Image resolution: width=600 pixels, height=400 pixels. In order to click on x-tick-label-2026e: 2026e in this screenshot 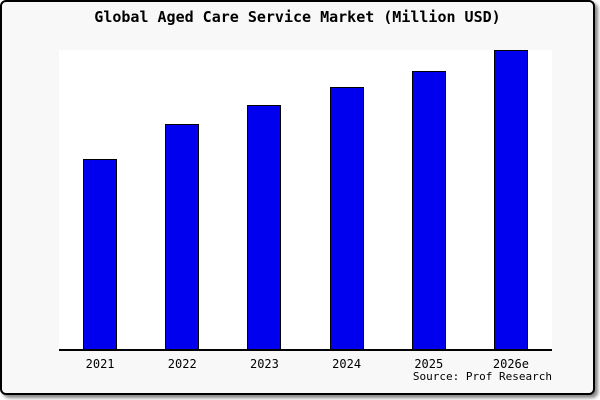, I will do `click(510, 364)`.